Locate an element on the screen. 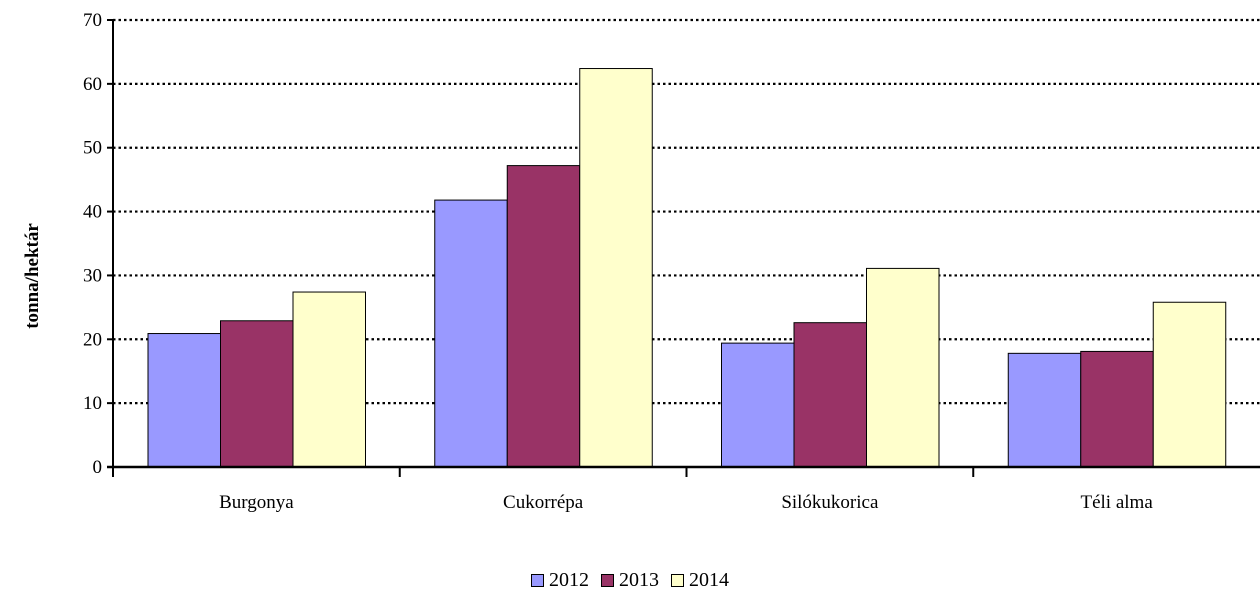 This screenshot has width=1260, height=598. bar-2013-Burgonya is located at coordinates (257, 394).